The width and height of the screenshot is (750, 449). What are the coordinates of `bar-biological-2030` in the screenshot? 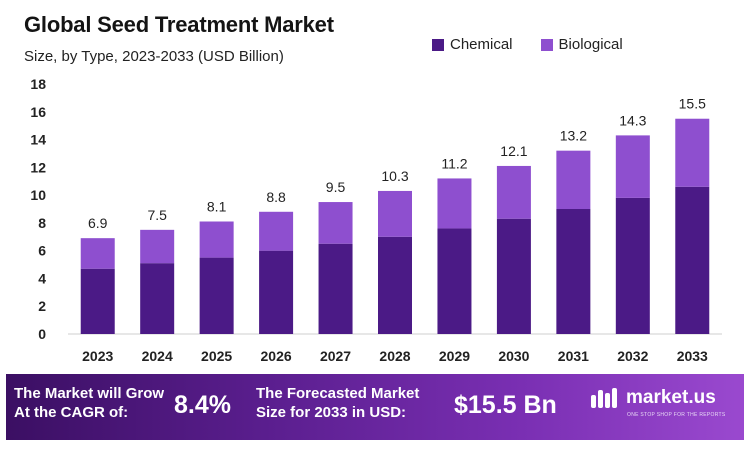 It's located at (513, 192).